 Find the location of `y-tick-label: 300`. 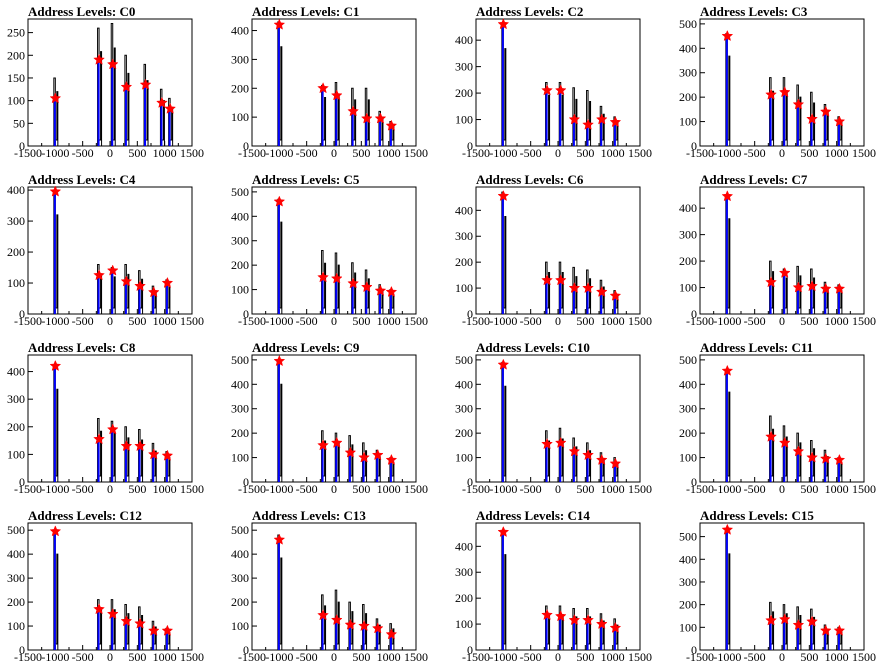

y-tick-label: 300 is located at coordinates (16, 399).